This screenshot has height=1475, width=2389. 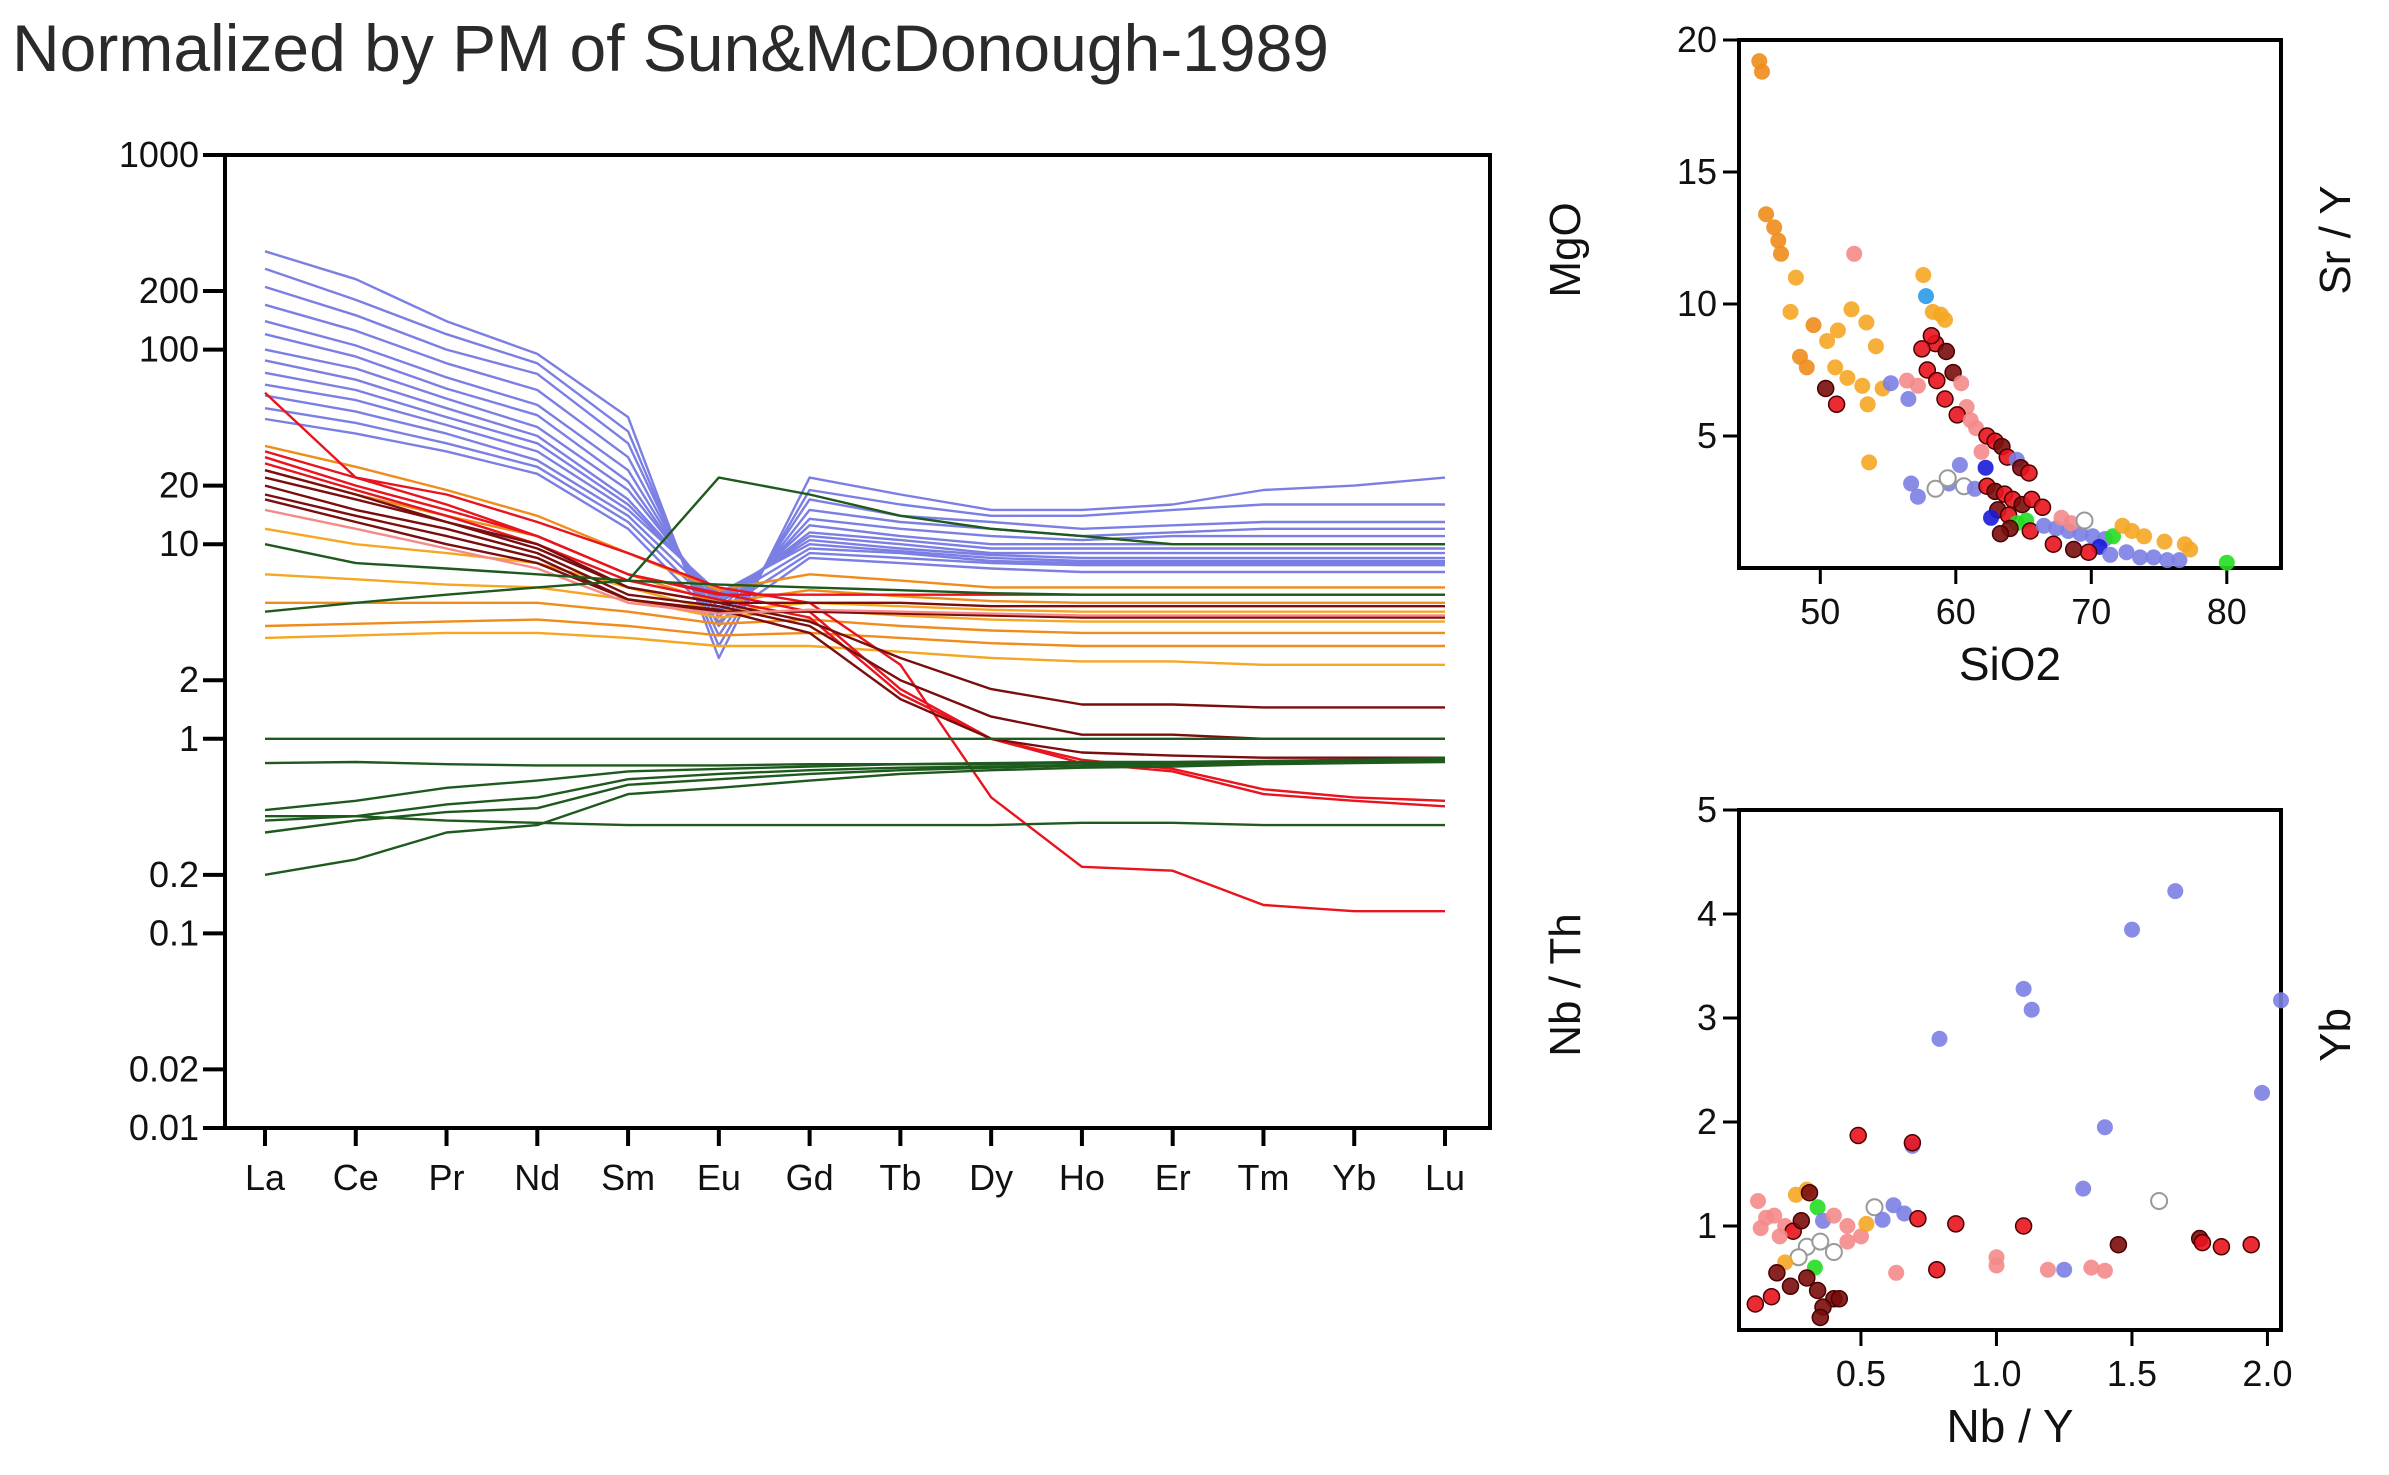 I want to click on y-tick-label: 0.1, so click(x=174, y=932).